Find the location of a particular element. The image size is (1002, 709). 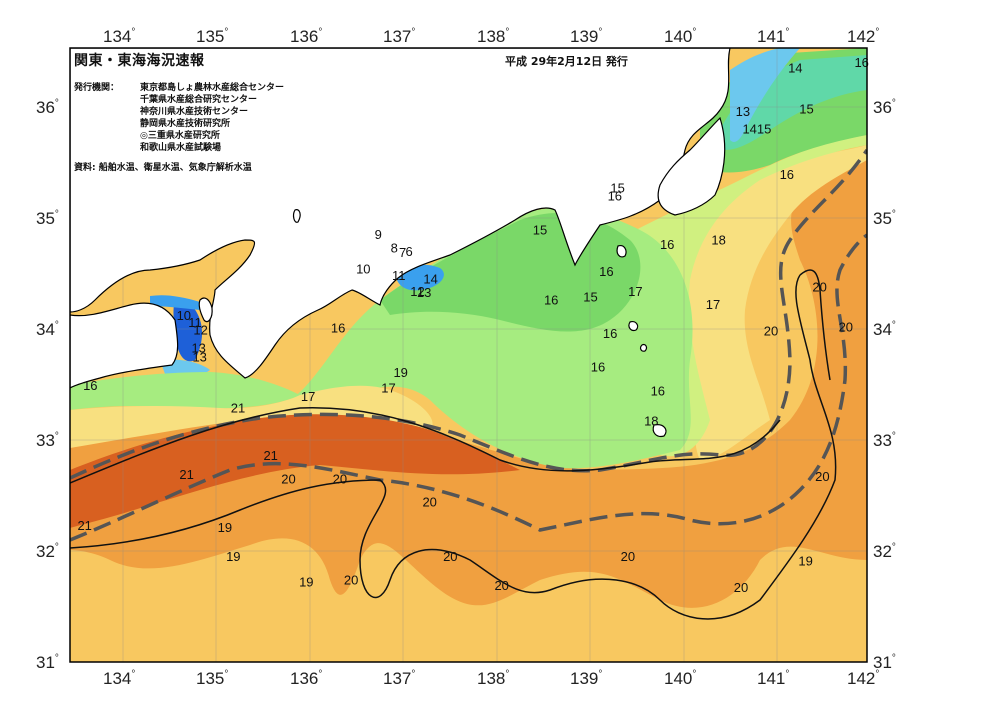

land-hachijo is located at coordinates (659, 431).